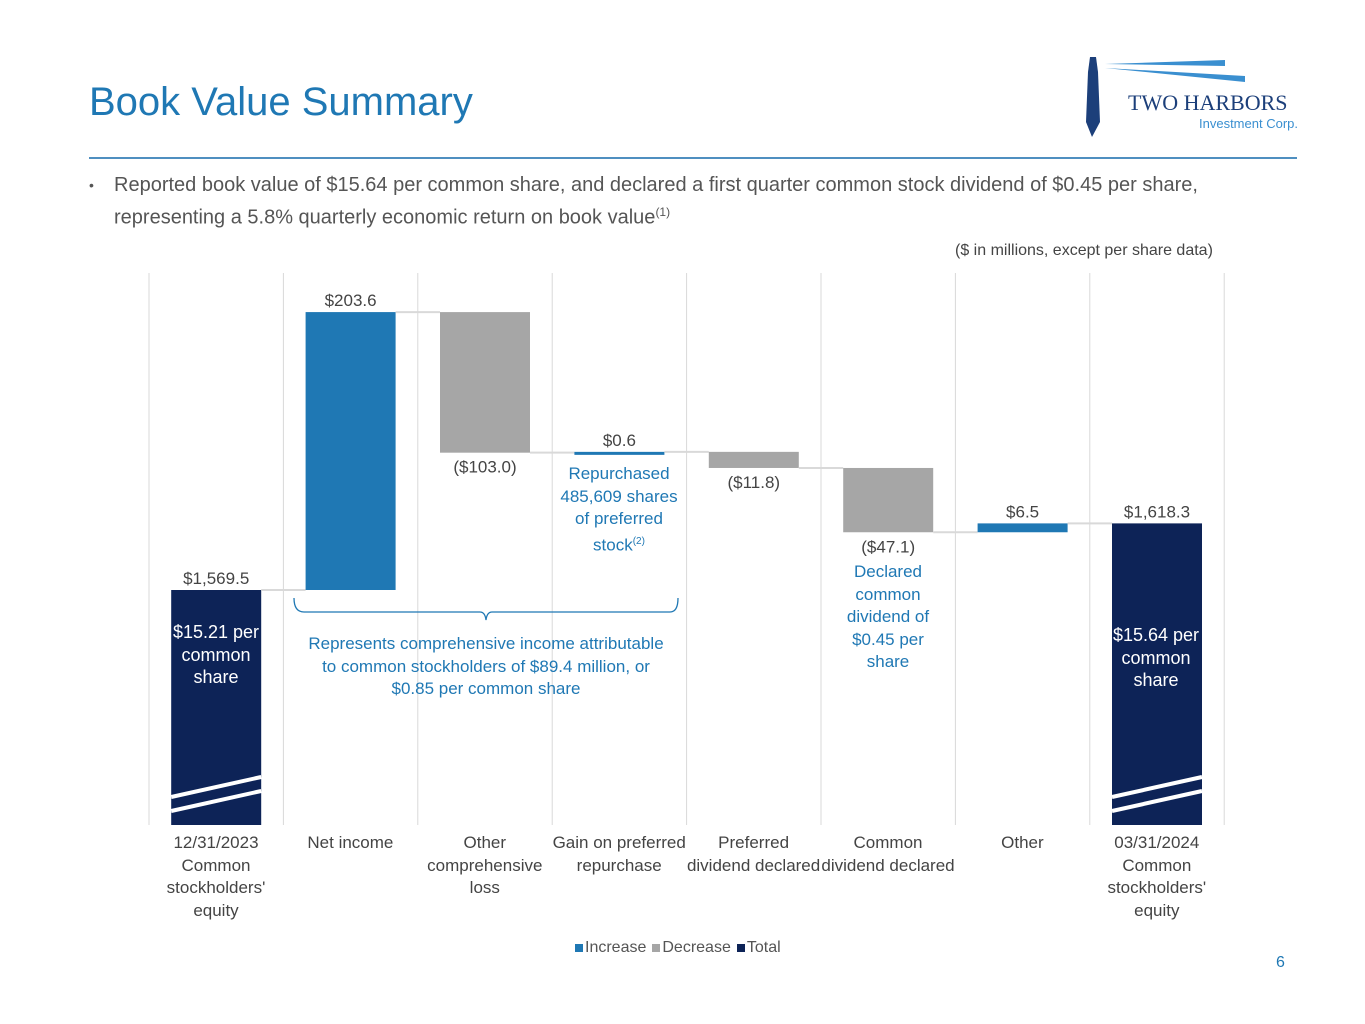 The image size is (1365, 1024). I want to click on category-label: Gain on preferred repurchase, so click(619, 854).